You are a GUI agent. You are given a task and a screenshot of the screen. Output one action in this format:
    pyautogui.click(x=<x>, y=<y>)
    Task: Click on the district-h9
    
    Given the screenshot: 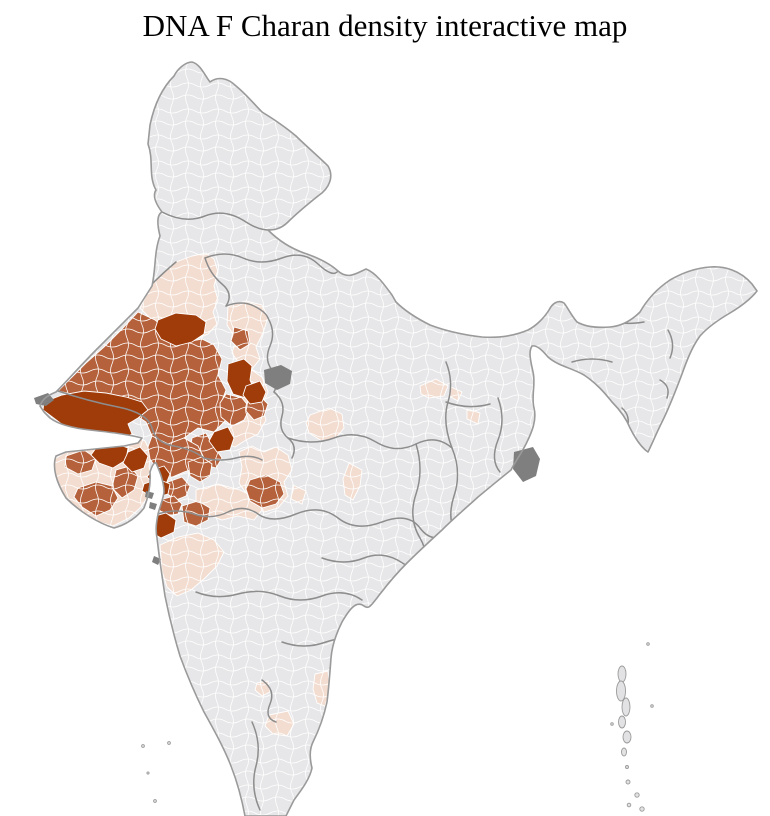 What is the action you would take?
    pyautogui.click(x=221, y=439)
    